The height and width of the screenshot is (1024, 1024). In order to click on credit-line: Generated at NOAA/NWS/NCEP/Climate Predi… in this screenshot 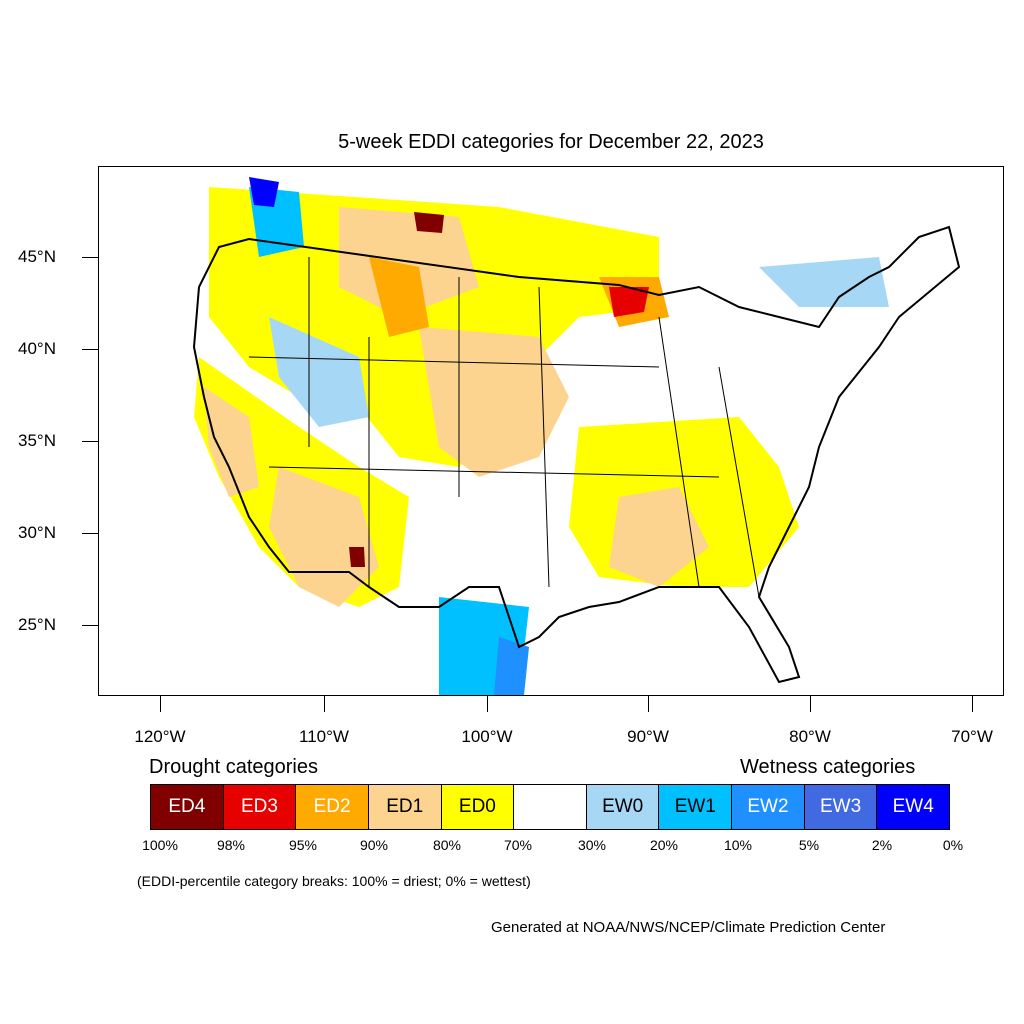, I will do `click(688, 927)`.